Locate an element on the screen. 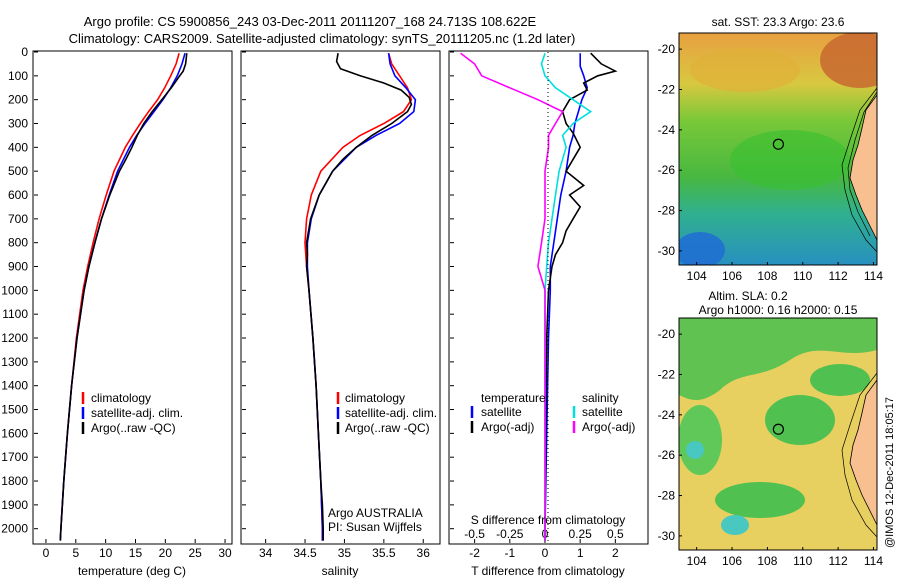 The height and width of the screenshot is (580, 900). sst-map-axes: 104 106 108 110 112 114 -20 -22 -24 -26 -28 -30 is located at coordinates (771, 162).